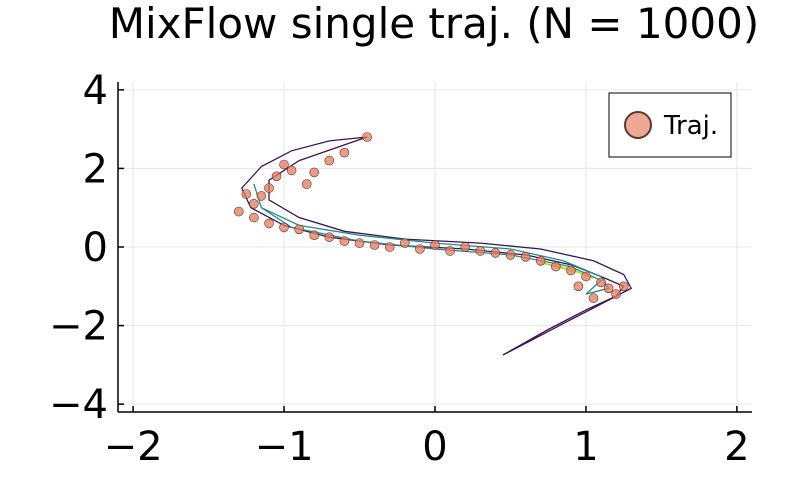 The height and width of the screenshot is (500, 800). Describe the element at coordinates (95, 169) in the screenshot. I see `y-tick-label-3: 2` at that location.